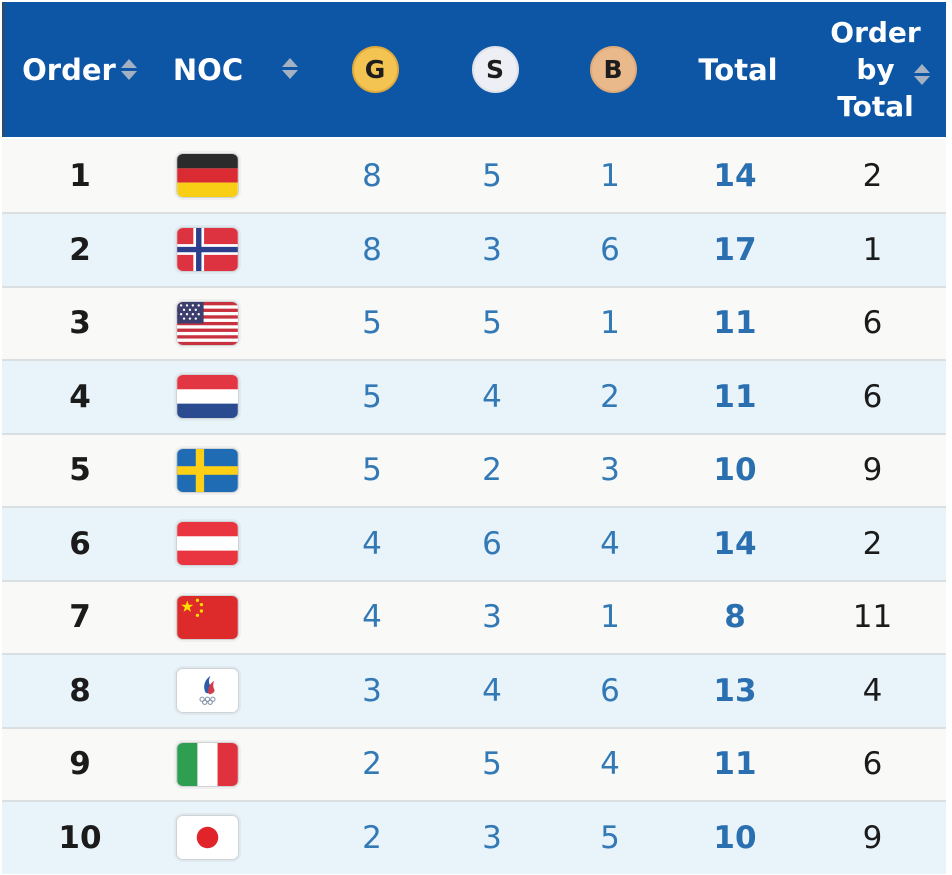  I want to click on flag-japan, so click(207, 838).